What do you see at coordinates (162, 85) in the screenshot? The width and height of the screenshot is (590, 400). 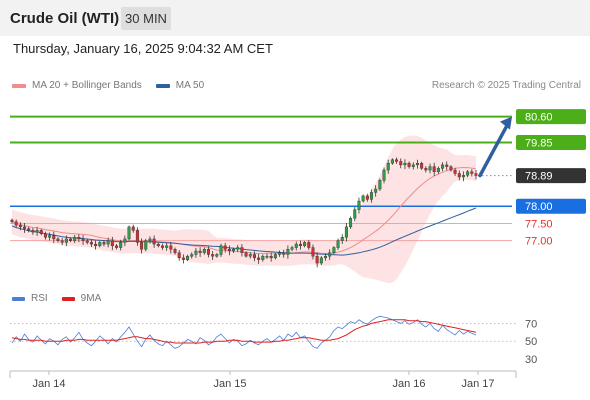 I see `ma50-swatch` at bounding box center [162, 85].